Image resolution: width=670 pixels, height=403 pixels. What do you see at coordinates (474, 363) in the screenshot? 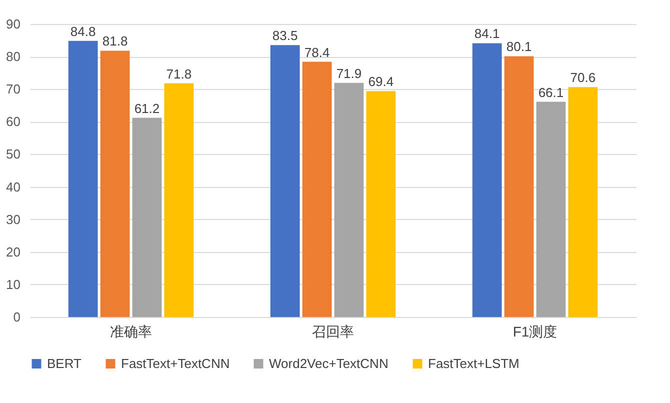
I see `legend-label: FastText+LSTM` at bounding box center [474, 363].